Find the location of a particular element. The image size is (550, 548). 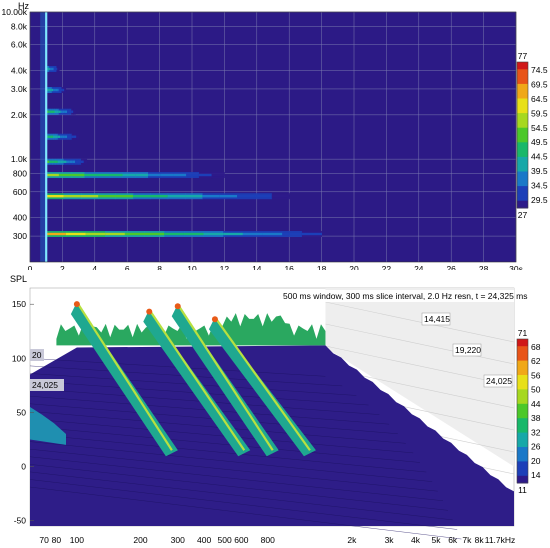

waterfall-y-tick-label: 0 is located at coordinates (23, 467).